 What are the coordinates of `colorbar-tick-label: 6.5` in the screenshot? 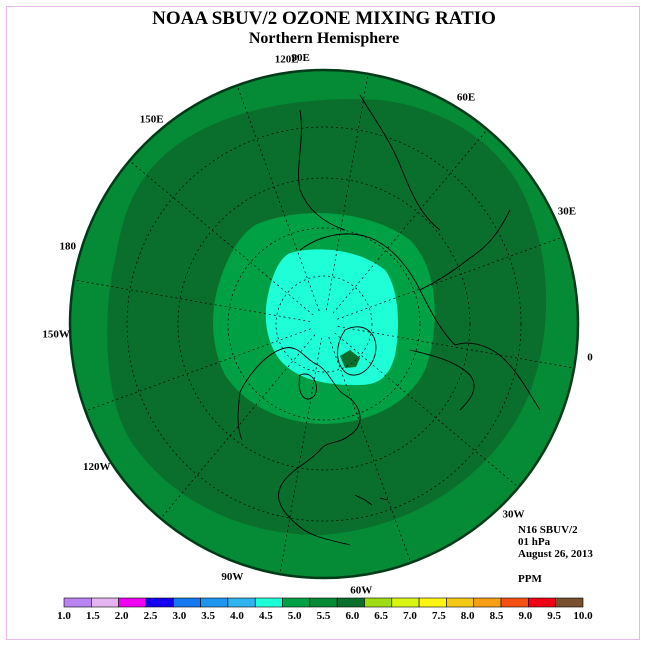 It's located at (381, 616).